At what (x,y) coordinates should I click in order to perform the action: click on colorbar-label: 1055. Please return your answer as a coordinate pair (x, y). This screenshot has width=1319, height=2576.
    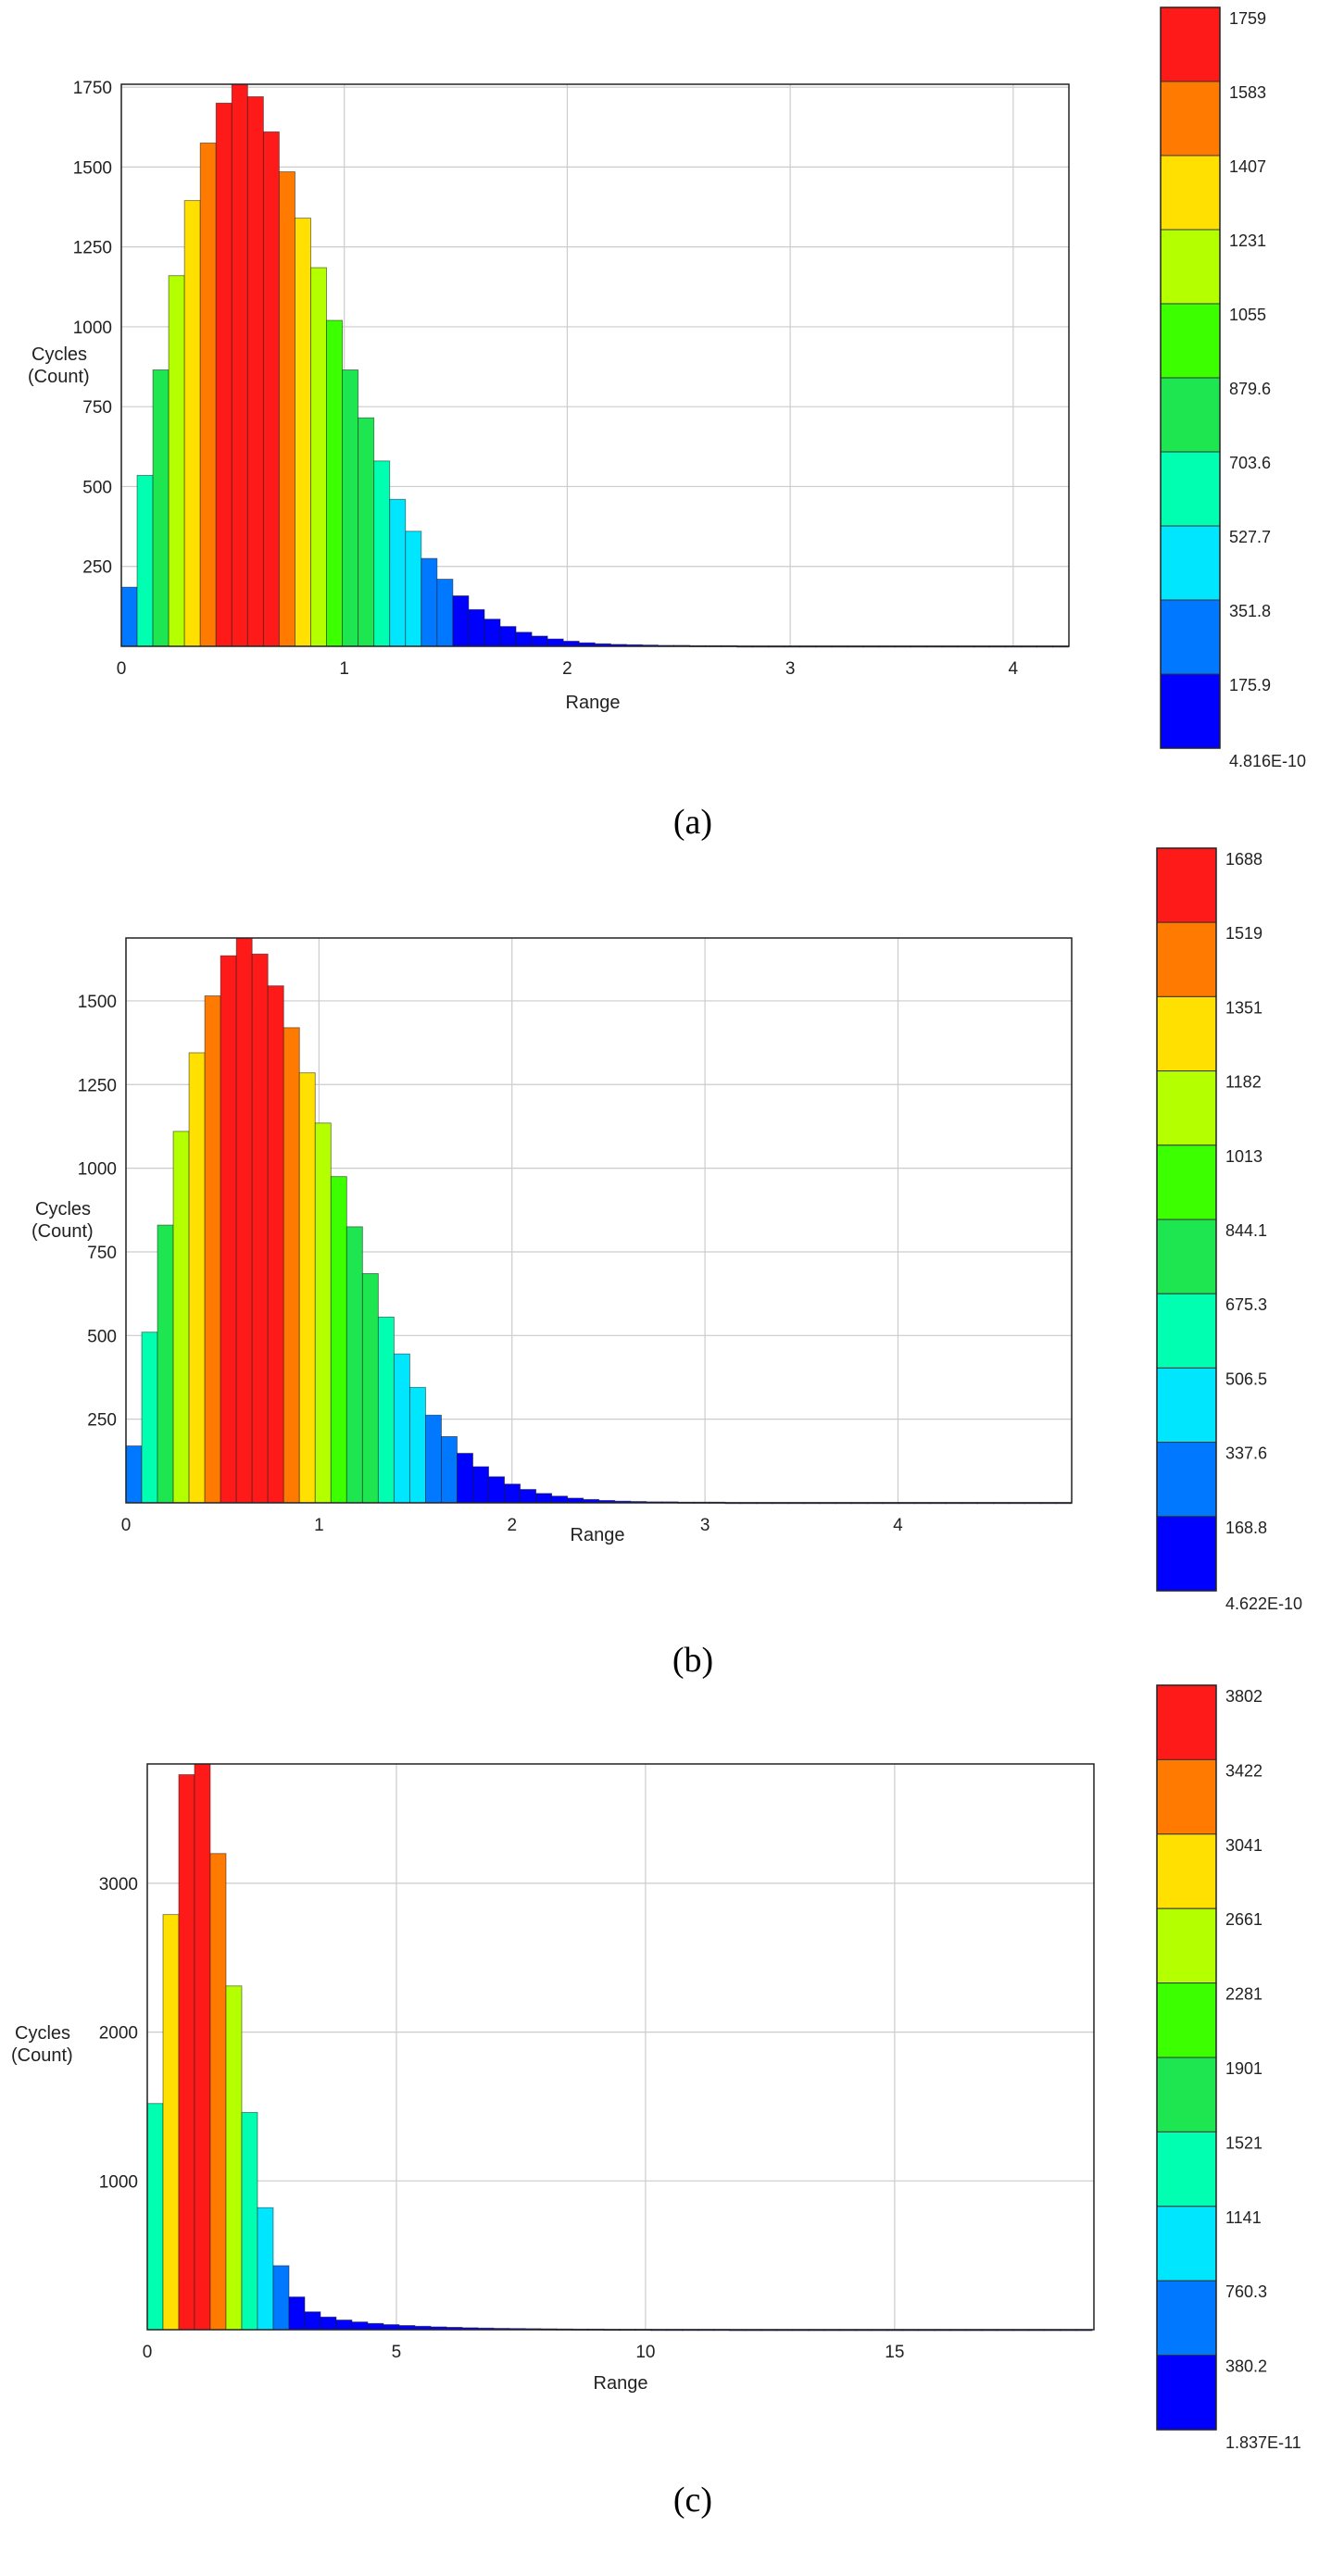
    Looking at the image, I should click on (1247, 315).